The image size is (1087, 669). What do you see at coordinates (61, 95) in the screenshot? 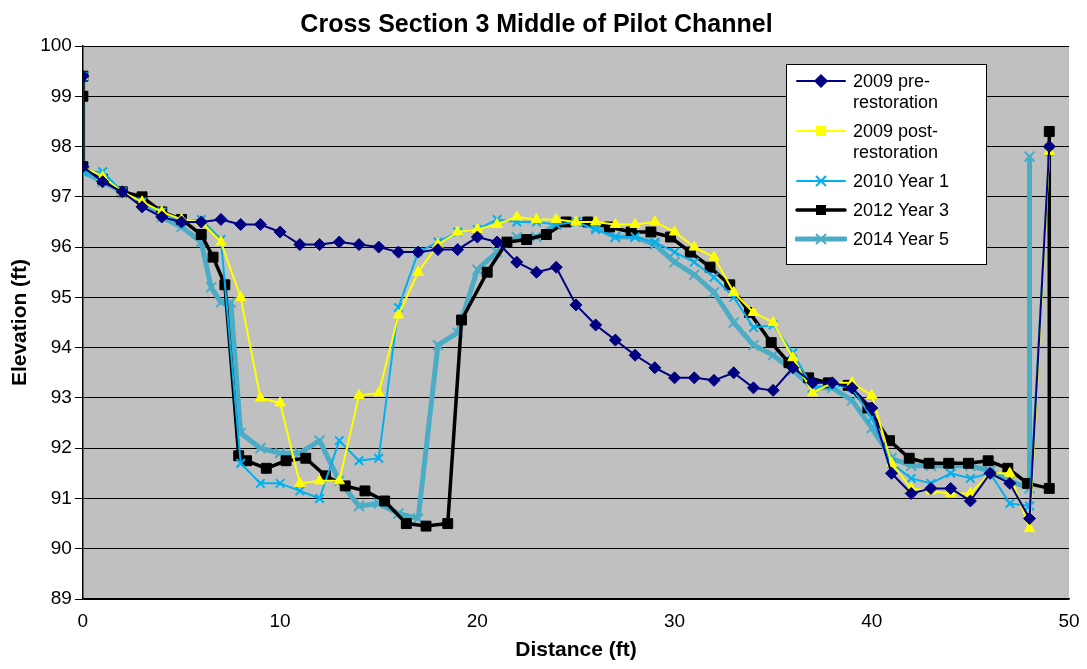
I see `y-tick-label: 99` at bounding box center [61, 95].